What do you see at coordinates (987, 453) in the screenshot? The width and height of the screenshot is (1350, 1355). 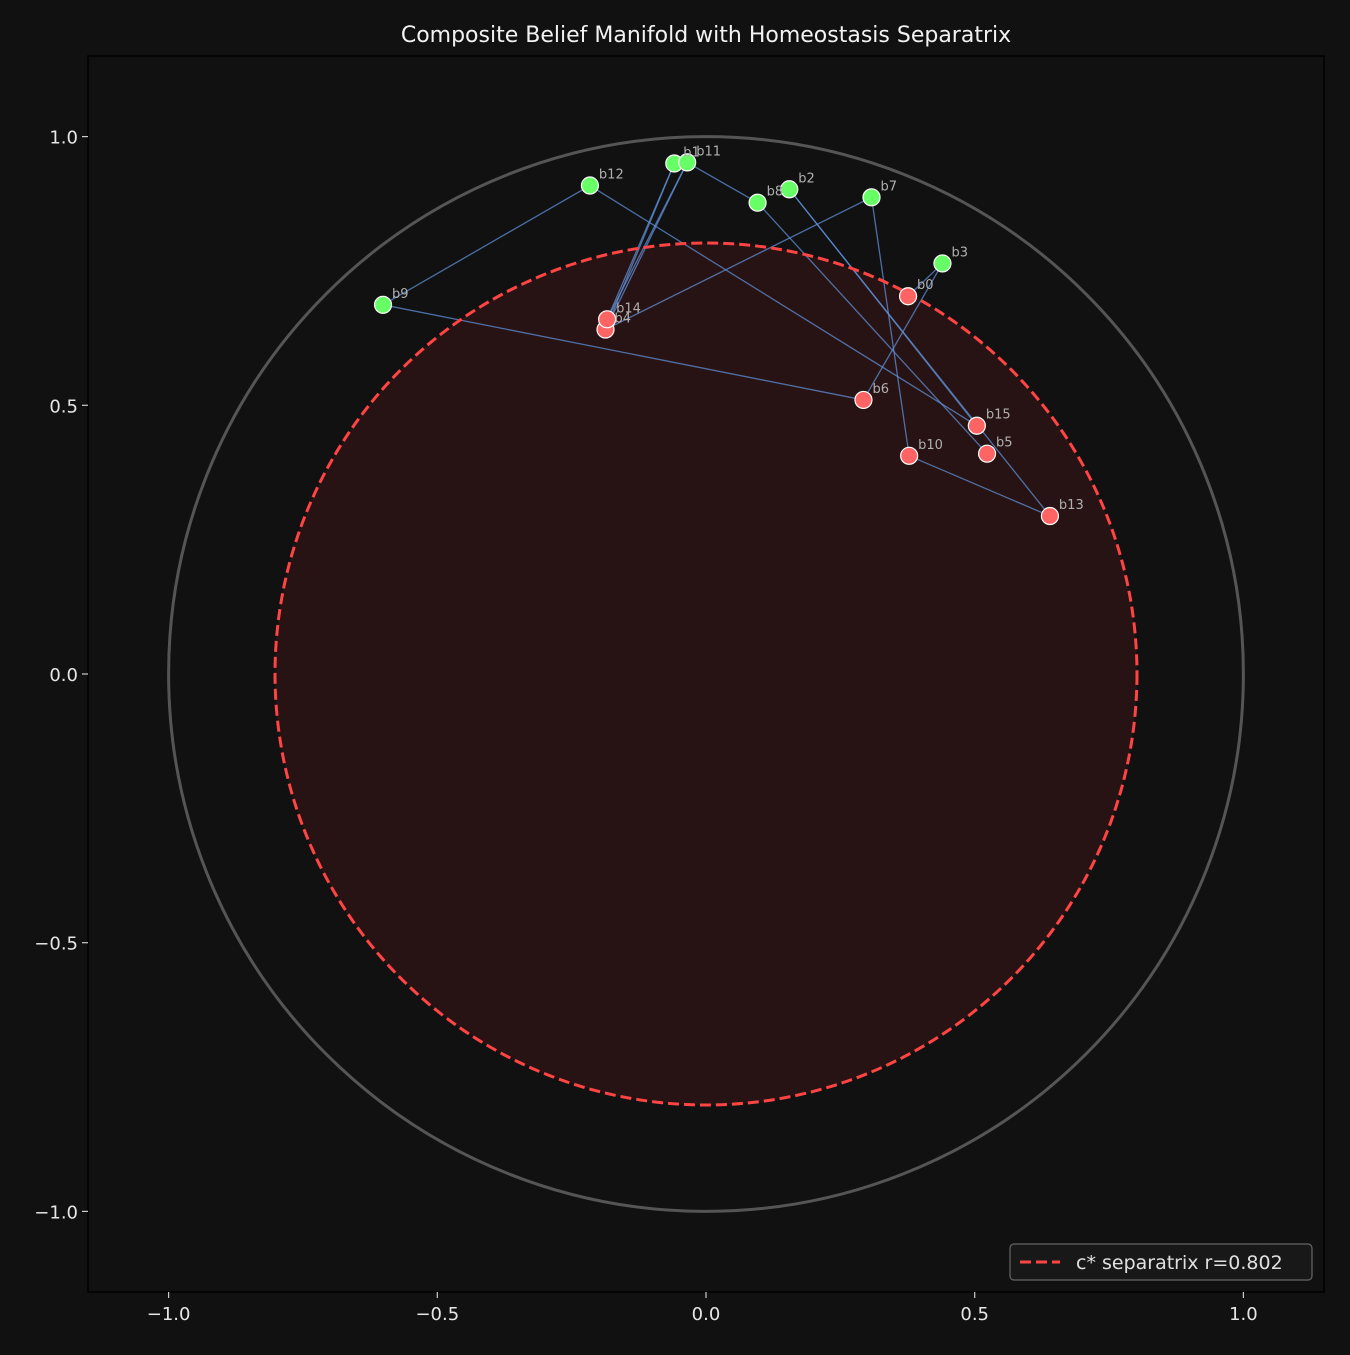 I see `point-b5` at bounding box center [987, 453].